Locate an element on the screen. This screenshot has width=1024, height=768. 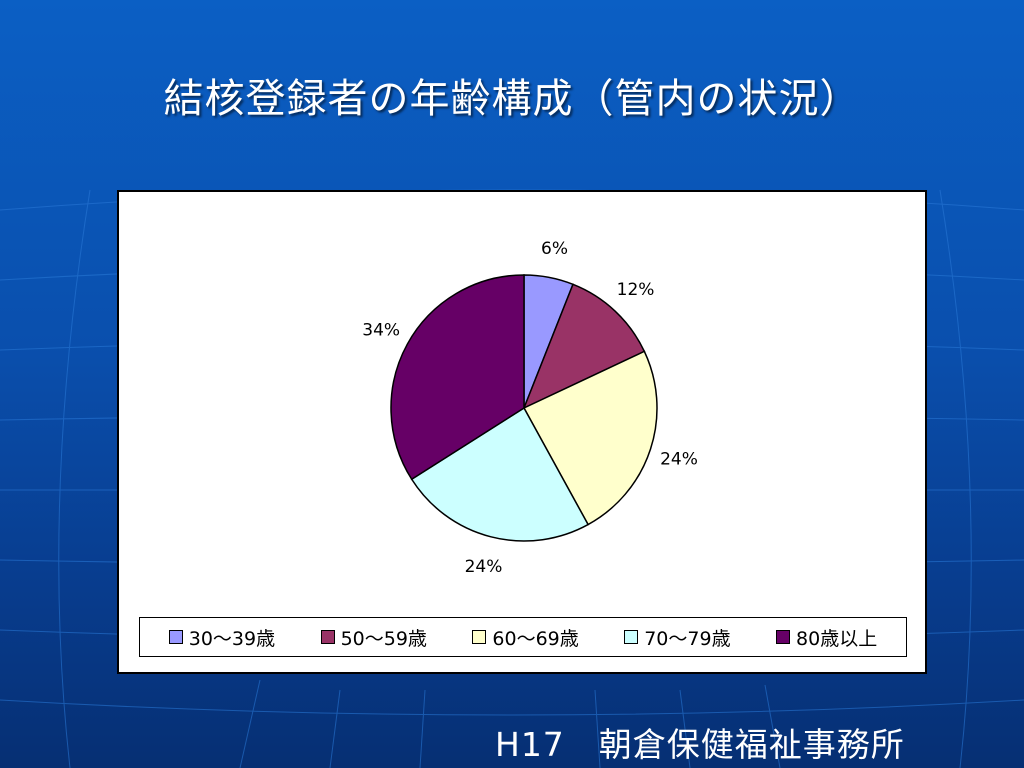
legend-item-4: 70～79歳 is located at coordinates (677, 637).